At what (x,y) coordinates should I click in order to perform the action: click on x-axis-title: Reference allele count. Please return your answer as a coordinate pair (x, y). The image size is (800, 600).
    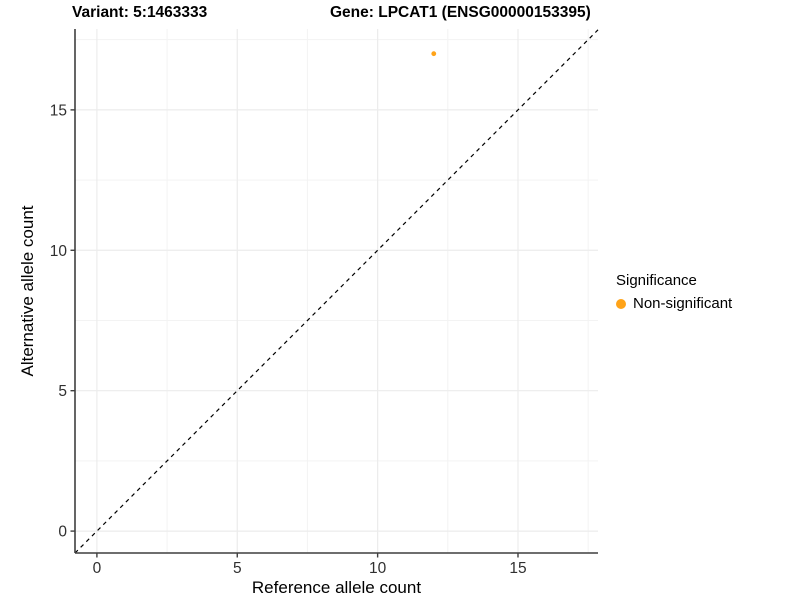
    Looking at the image, I should click on (336, 587).